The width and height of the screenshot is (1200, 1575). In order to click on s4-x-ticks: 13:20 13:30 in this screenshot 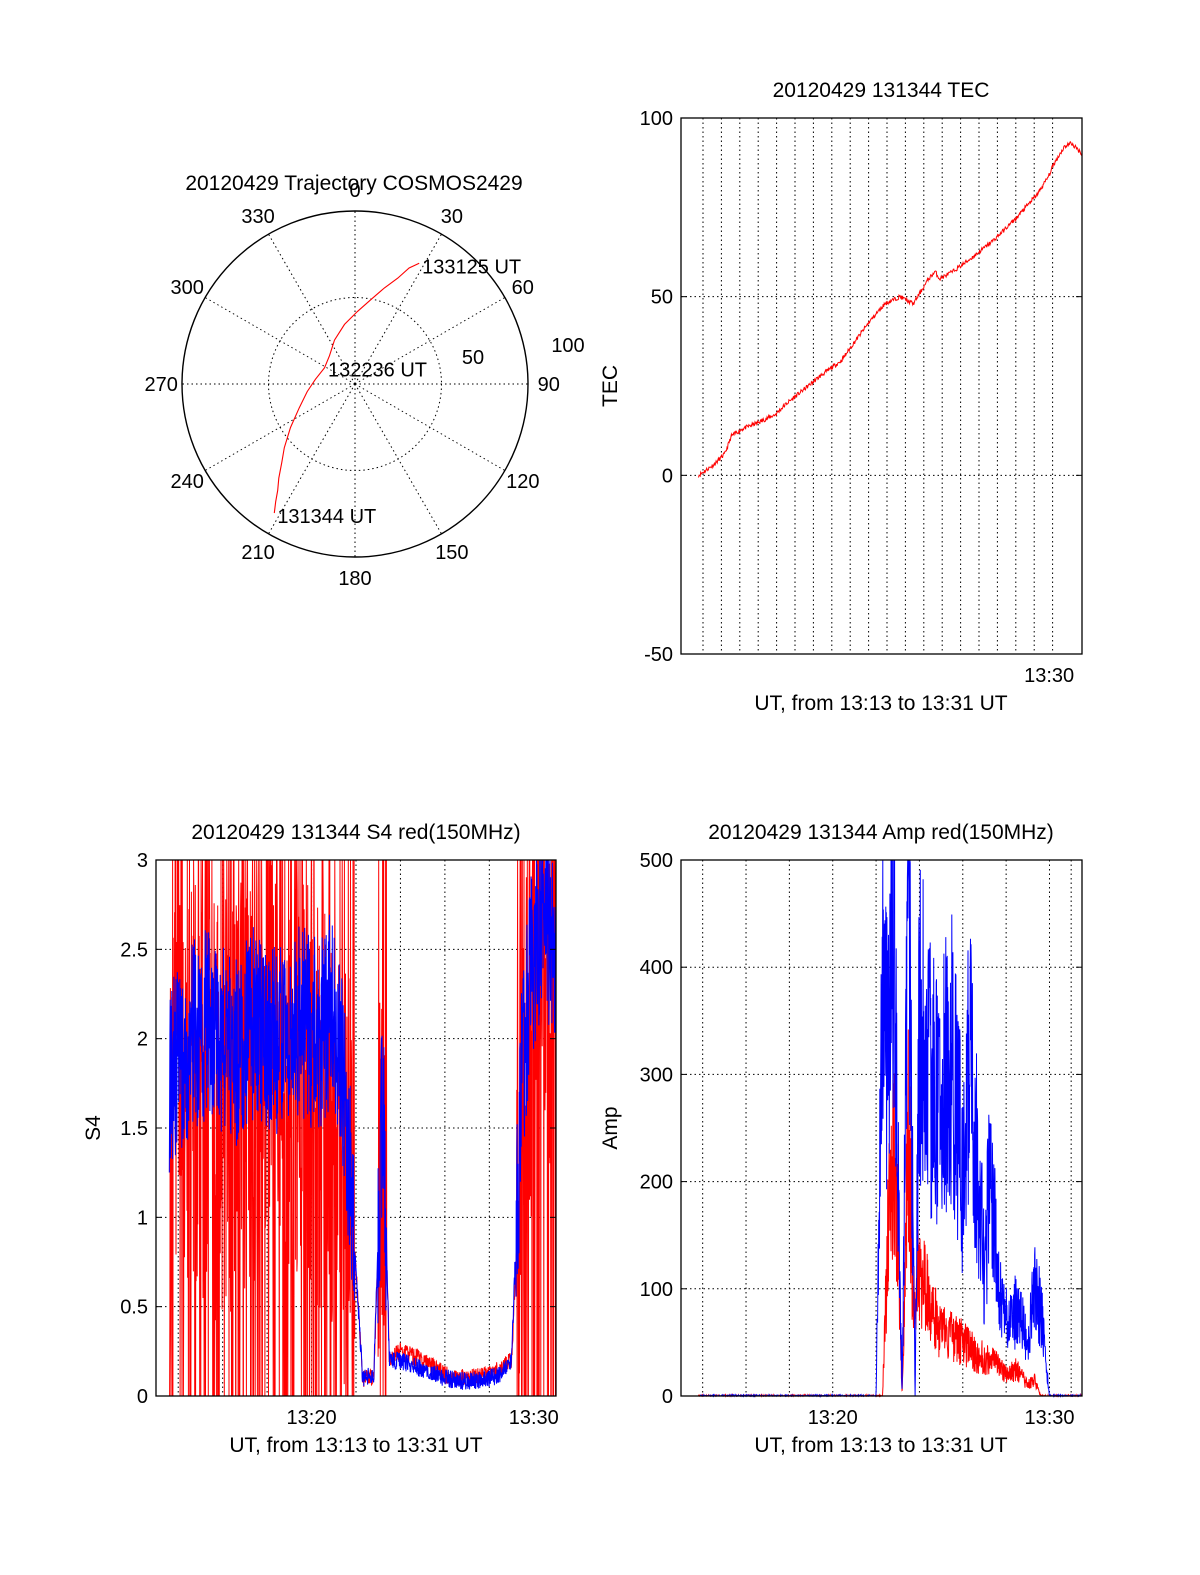, I will do `click(423, 1418)`.